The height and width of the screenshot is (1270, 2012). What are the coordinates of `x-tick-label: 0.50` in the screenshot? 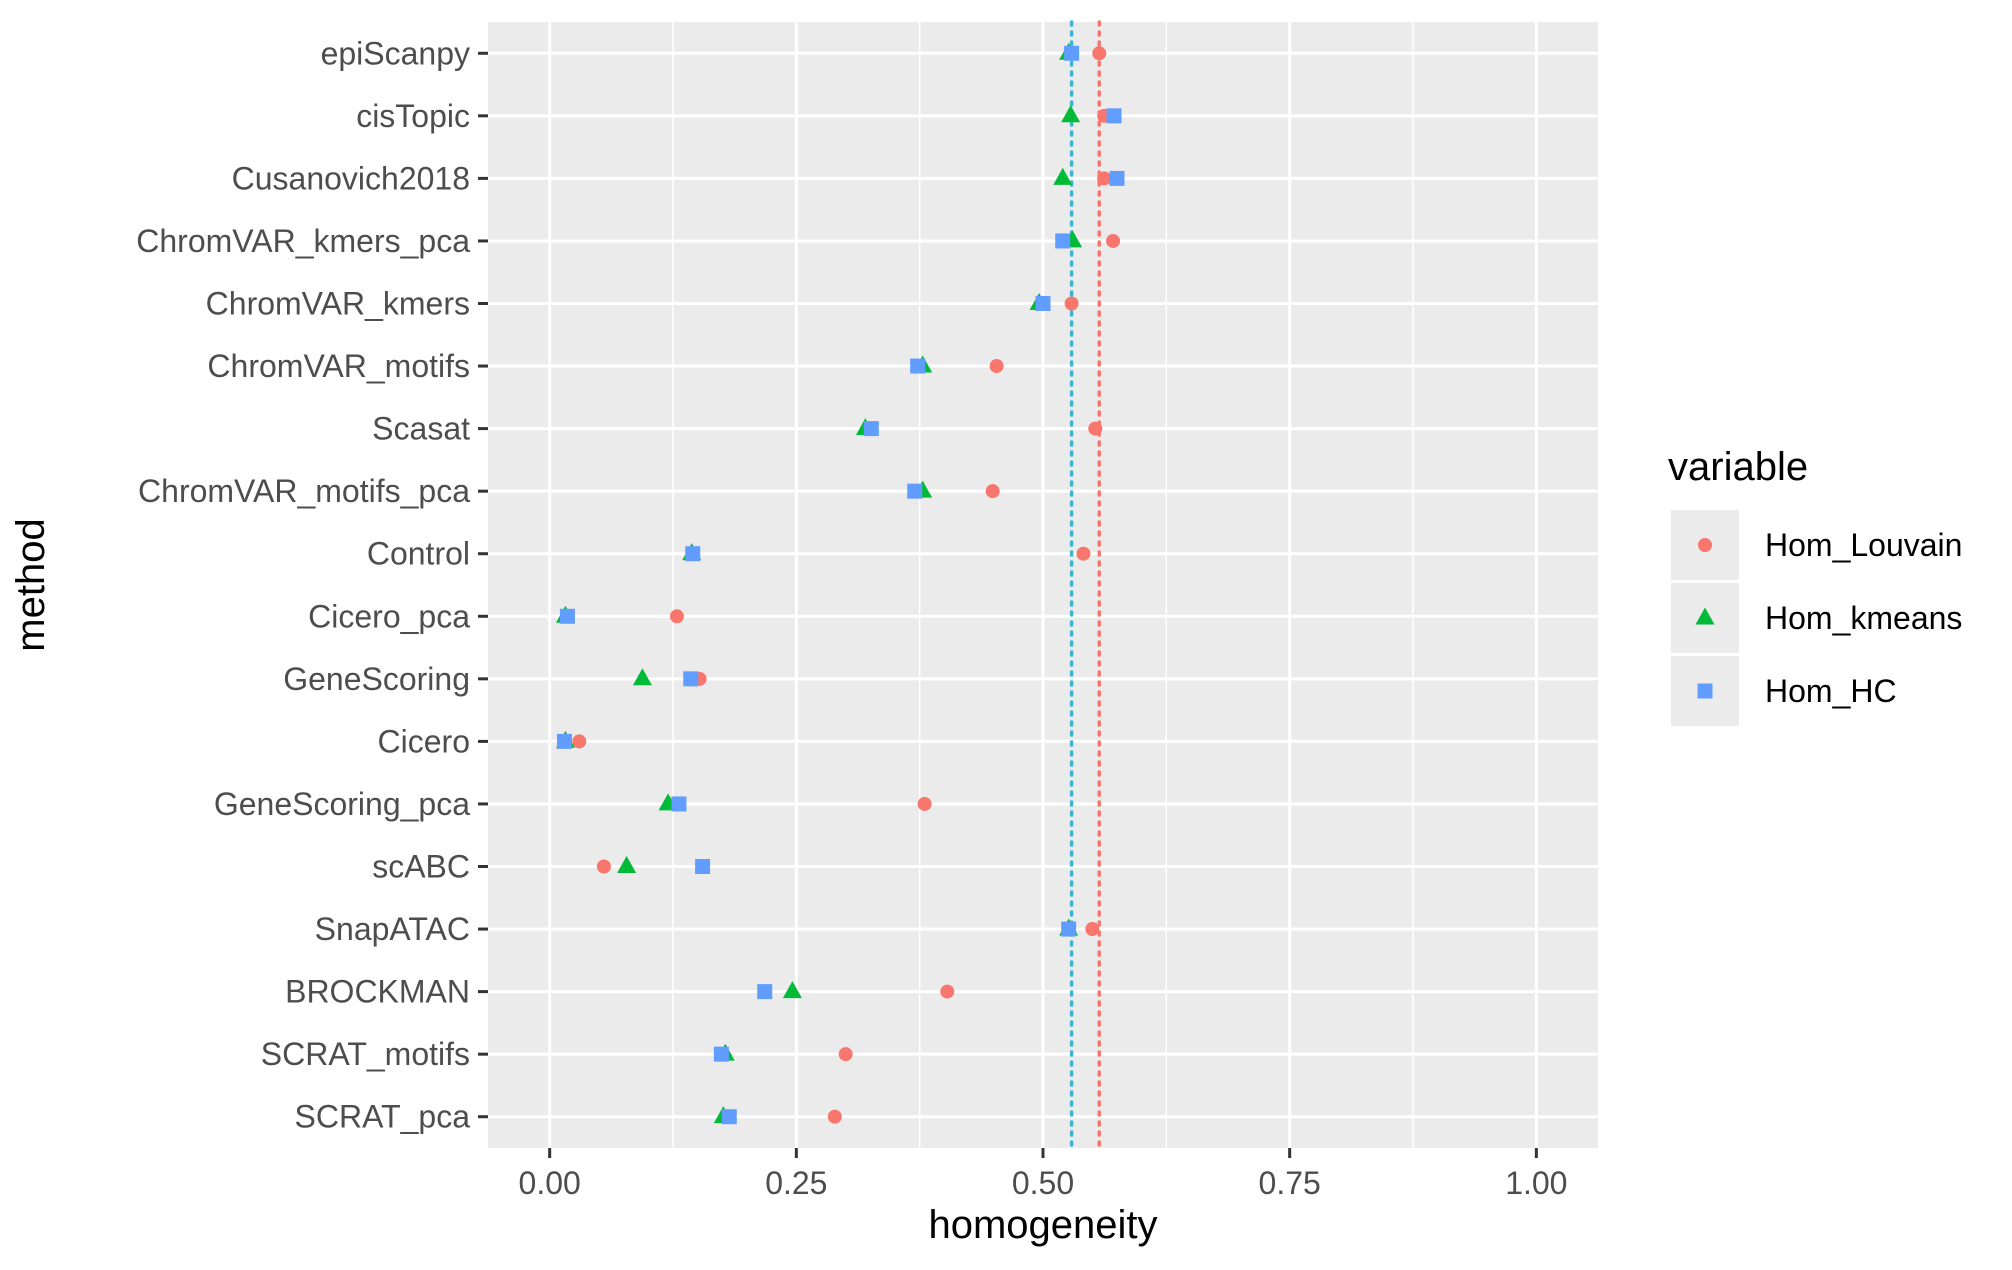 It's located at (1043, 1183).